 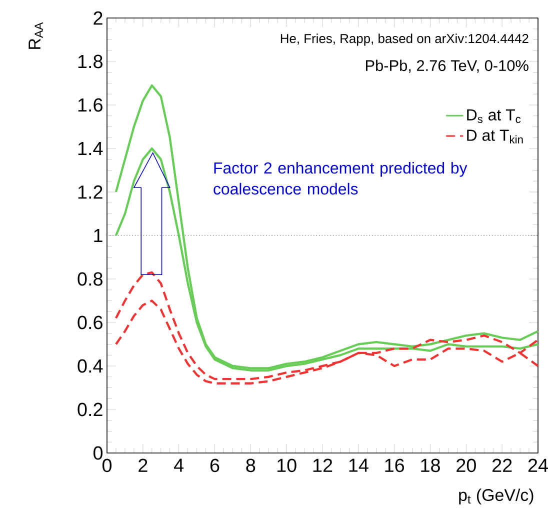 What do you see at coordinates (495, 137) in the screenshot?
I see `legend-label: D at T$_{kin}$` at bounding box center [495, 137].